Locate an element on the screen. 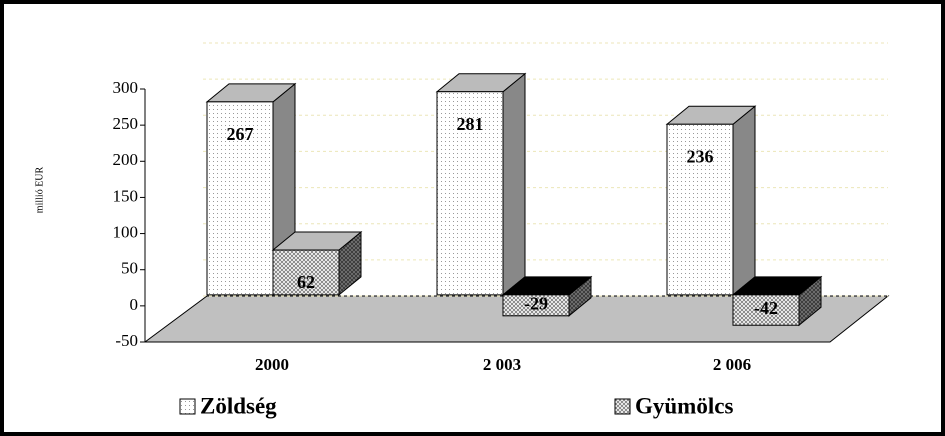 The height and width of the screenshot is (436, 945). y-tick-label: 150 is located at coordinates (126, 195).